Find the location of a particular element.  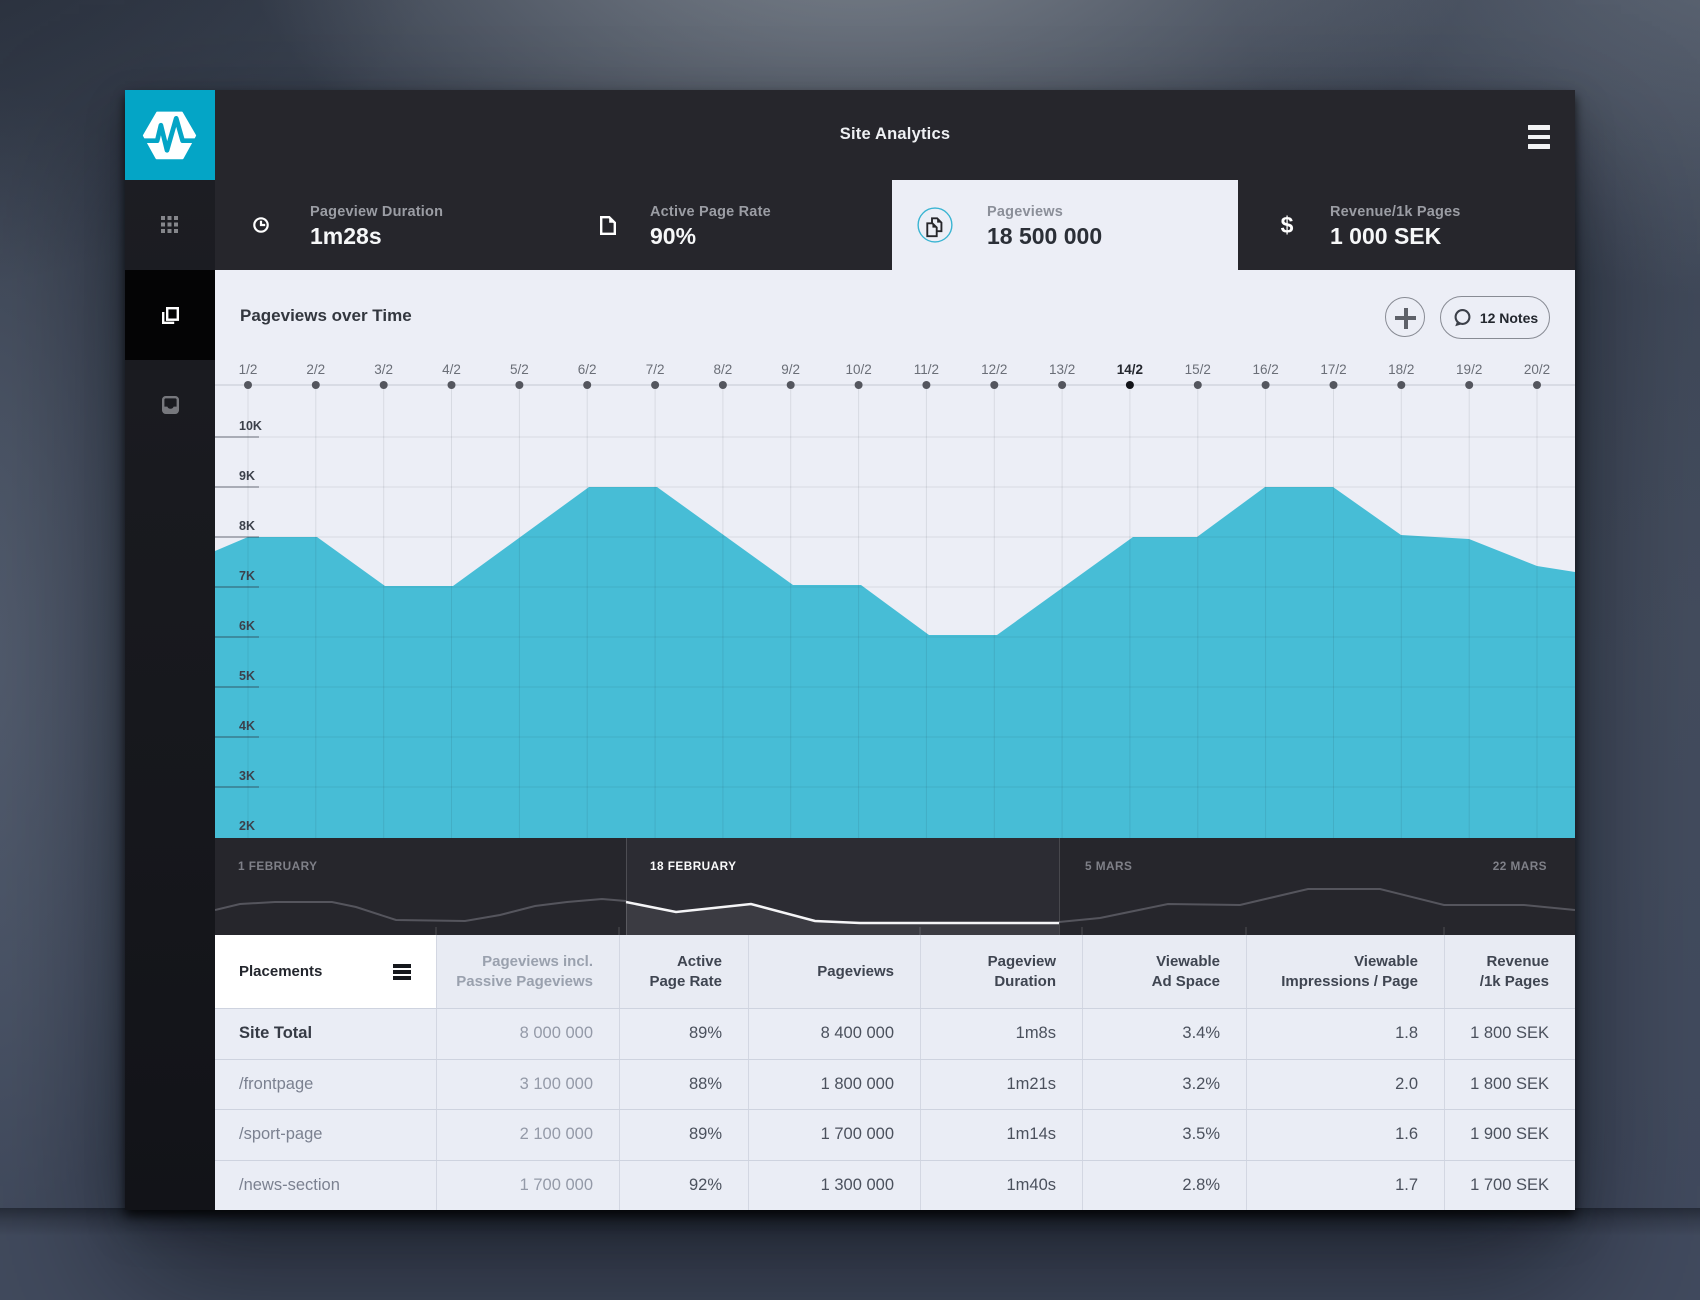

svg-text: 3K is located at coordinates (247, 776).